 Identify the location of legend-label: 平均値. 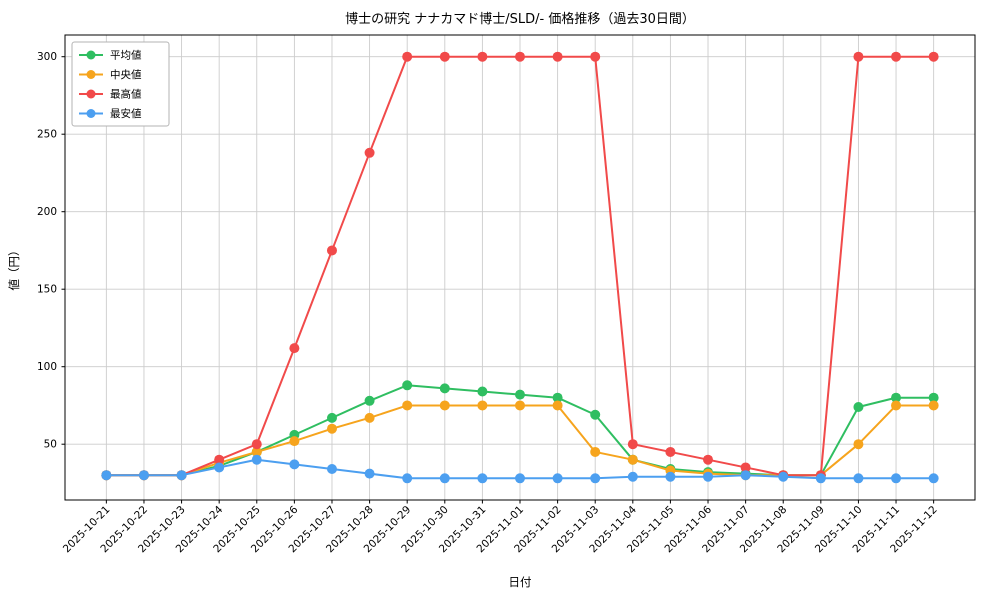
(126, 55).